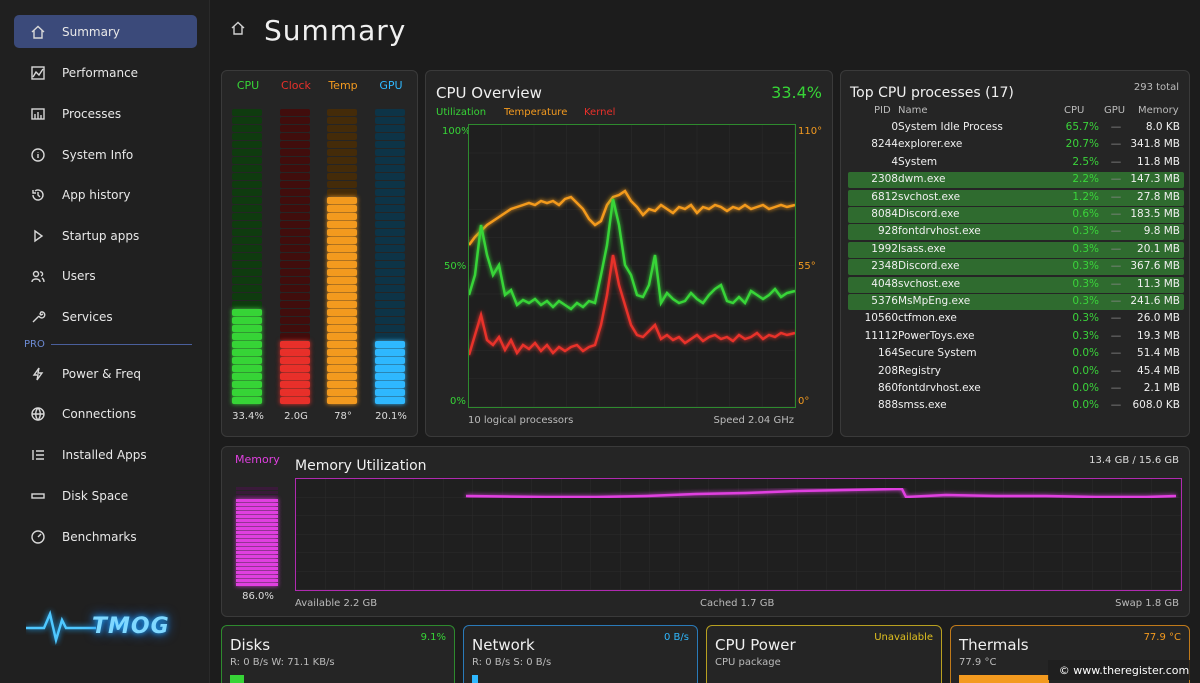  Describe the element at coordinates (1016, 145) in the screenshot. I see `process-row: 8244 explorer.exe 20.7% — 341.8 MB` at that location.